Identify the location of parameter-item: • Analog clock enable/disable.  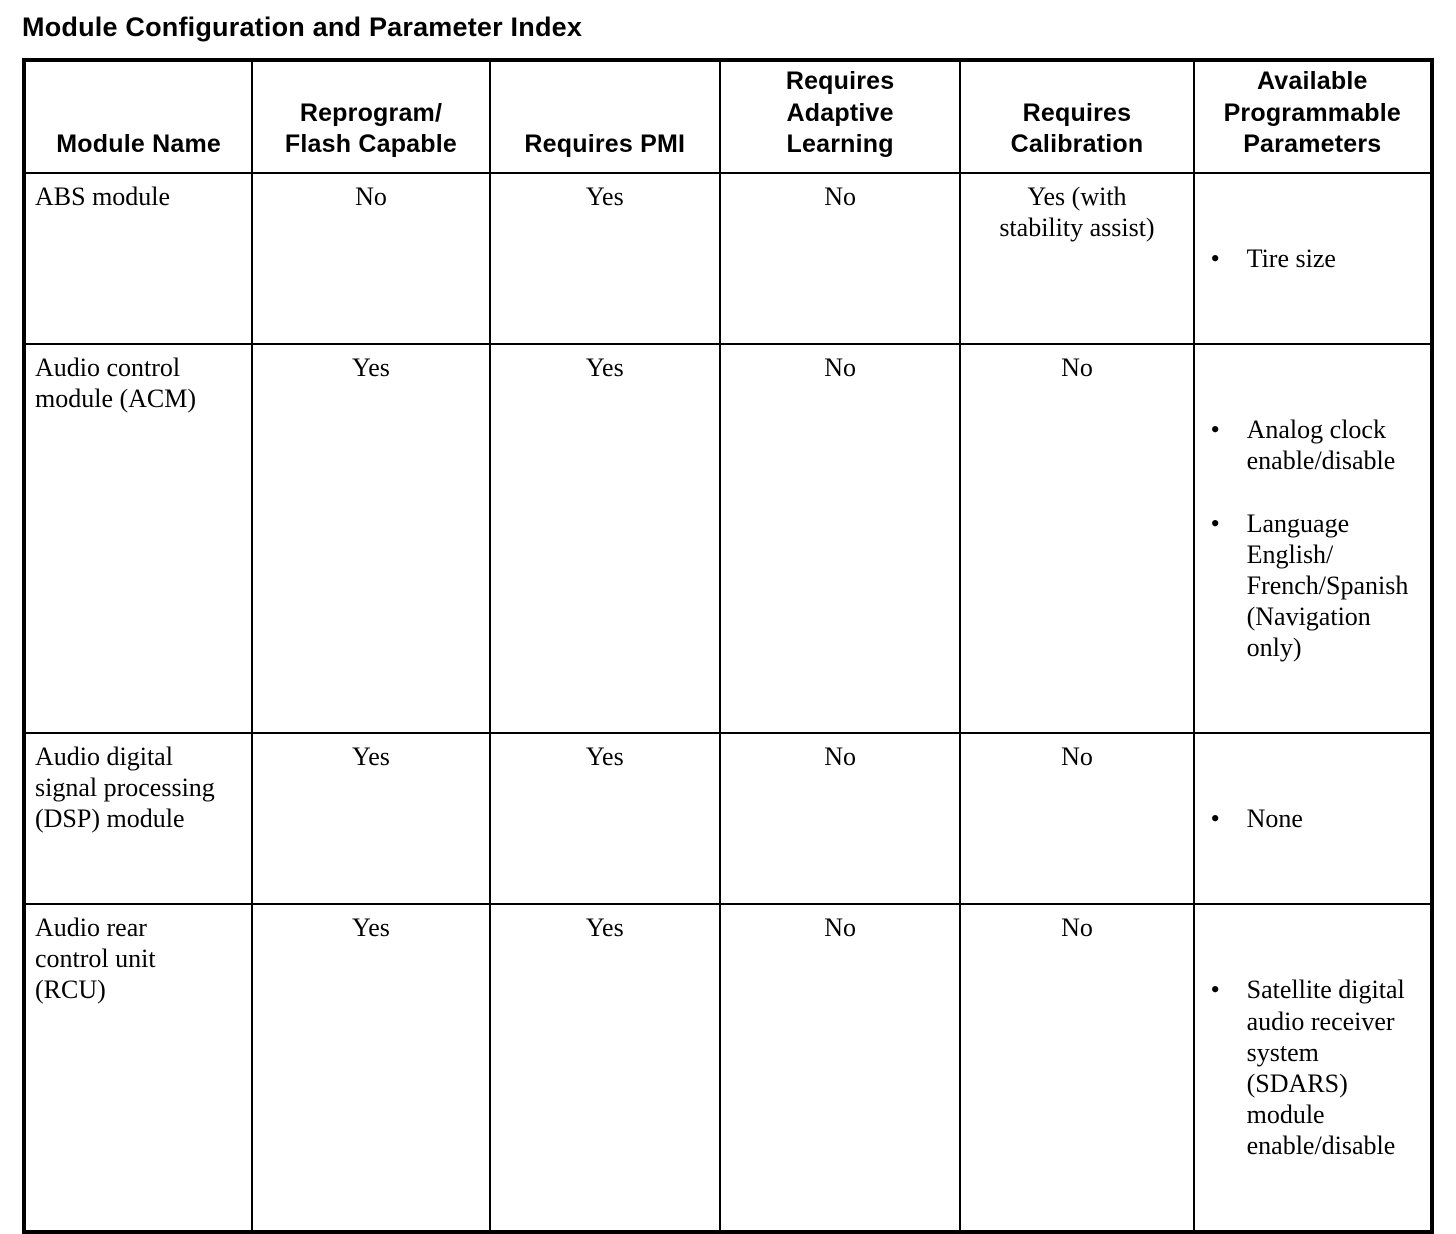
(1317, 445).